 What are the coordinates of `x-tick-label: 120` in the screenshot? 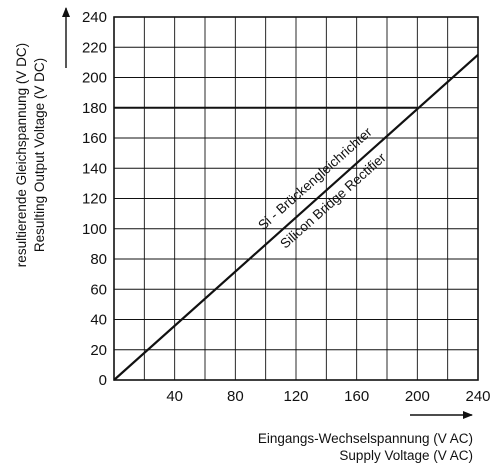 It's located at (295, 396).